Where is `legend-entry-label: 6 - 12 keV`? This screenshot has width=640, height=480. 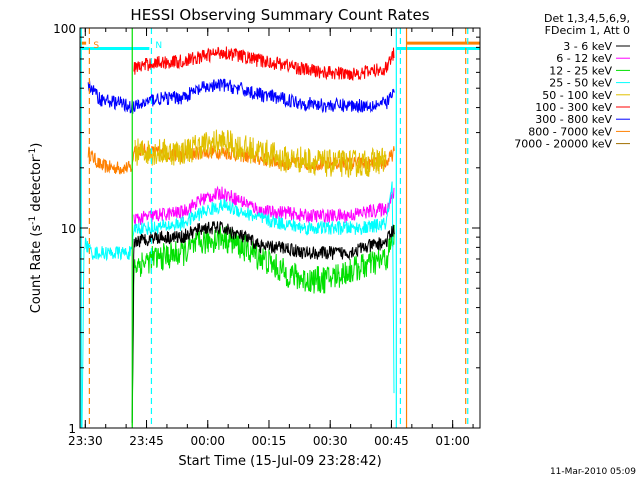 legend-entry-label: 6 - 12 keV is located at coordinates (584, 58).